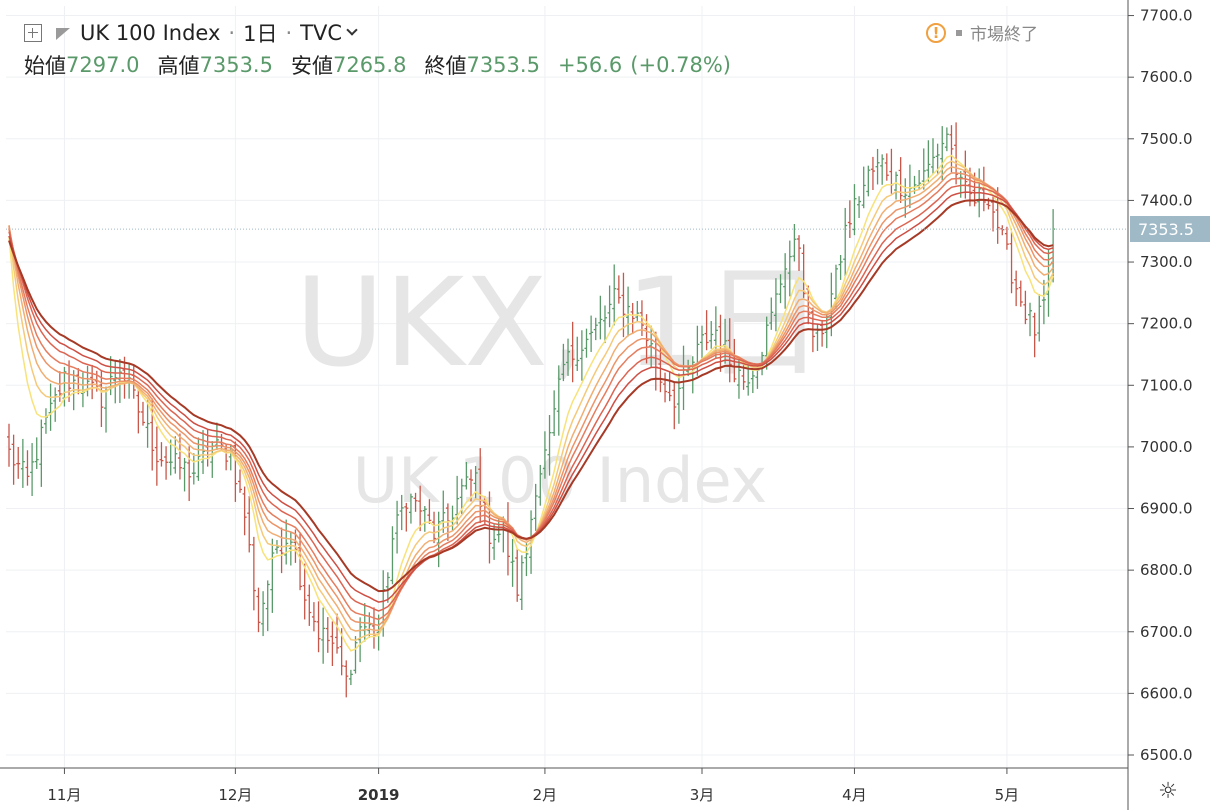  I want to click on flag-icon, so click(63, 34).